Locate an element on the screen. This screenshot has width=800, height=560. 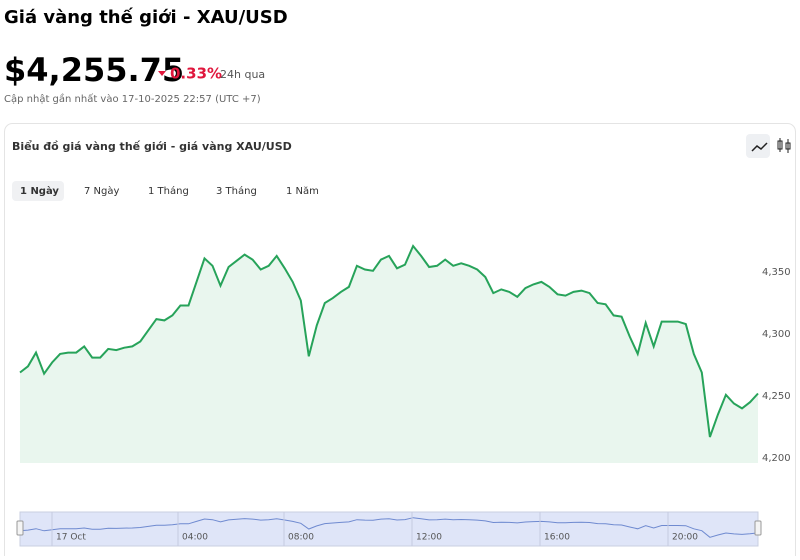
tab: 3 Tháng is located at coordinates (236, 191).